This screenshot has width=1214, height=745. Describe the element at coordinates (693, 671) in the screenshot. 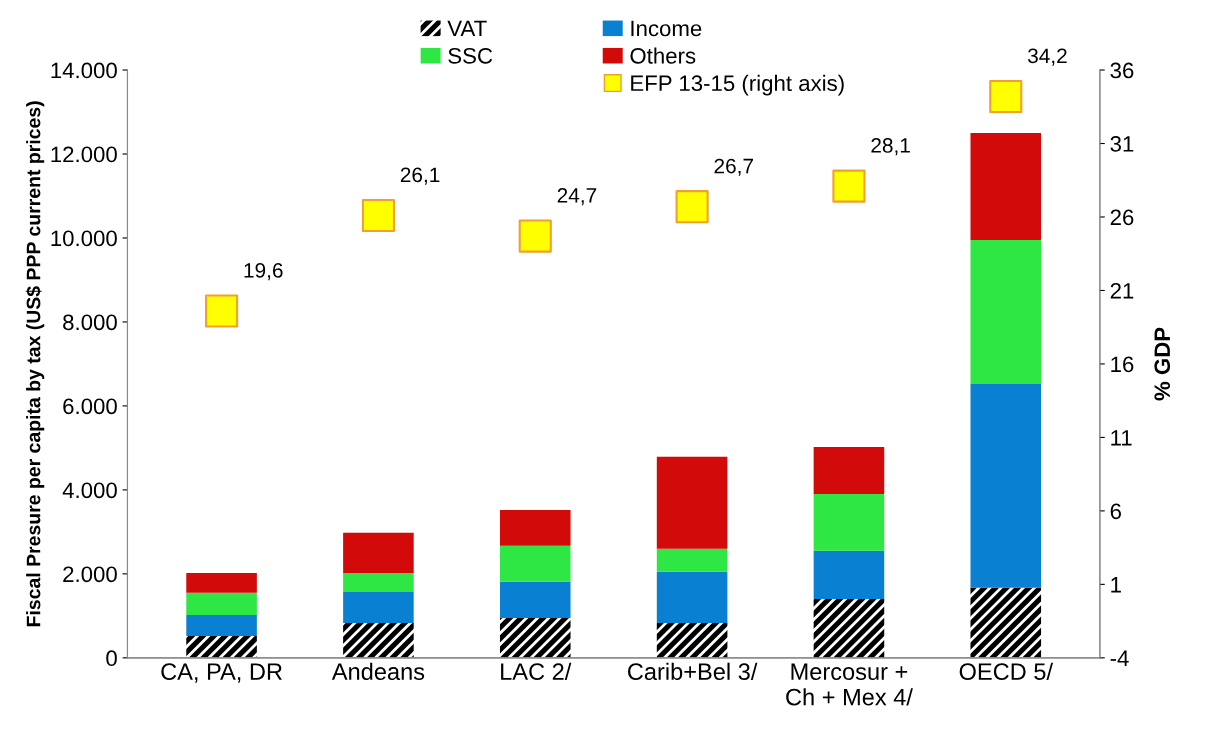

I see `x-tick-label: Carib+Bel 3/` at that location.